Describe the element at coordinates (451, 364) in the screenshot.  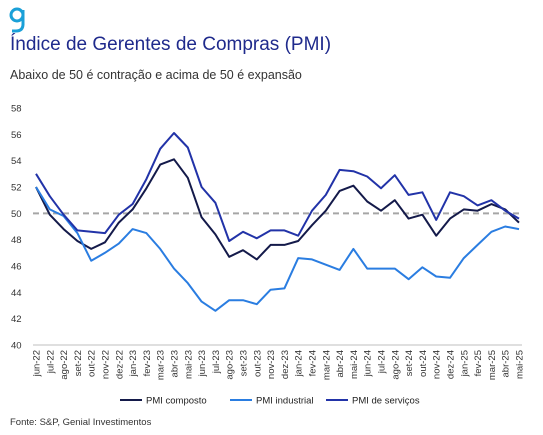
I see `x-tick-label: dez-24` at that location.